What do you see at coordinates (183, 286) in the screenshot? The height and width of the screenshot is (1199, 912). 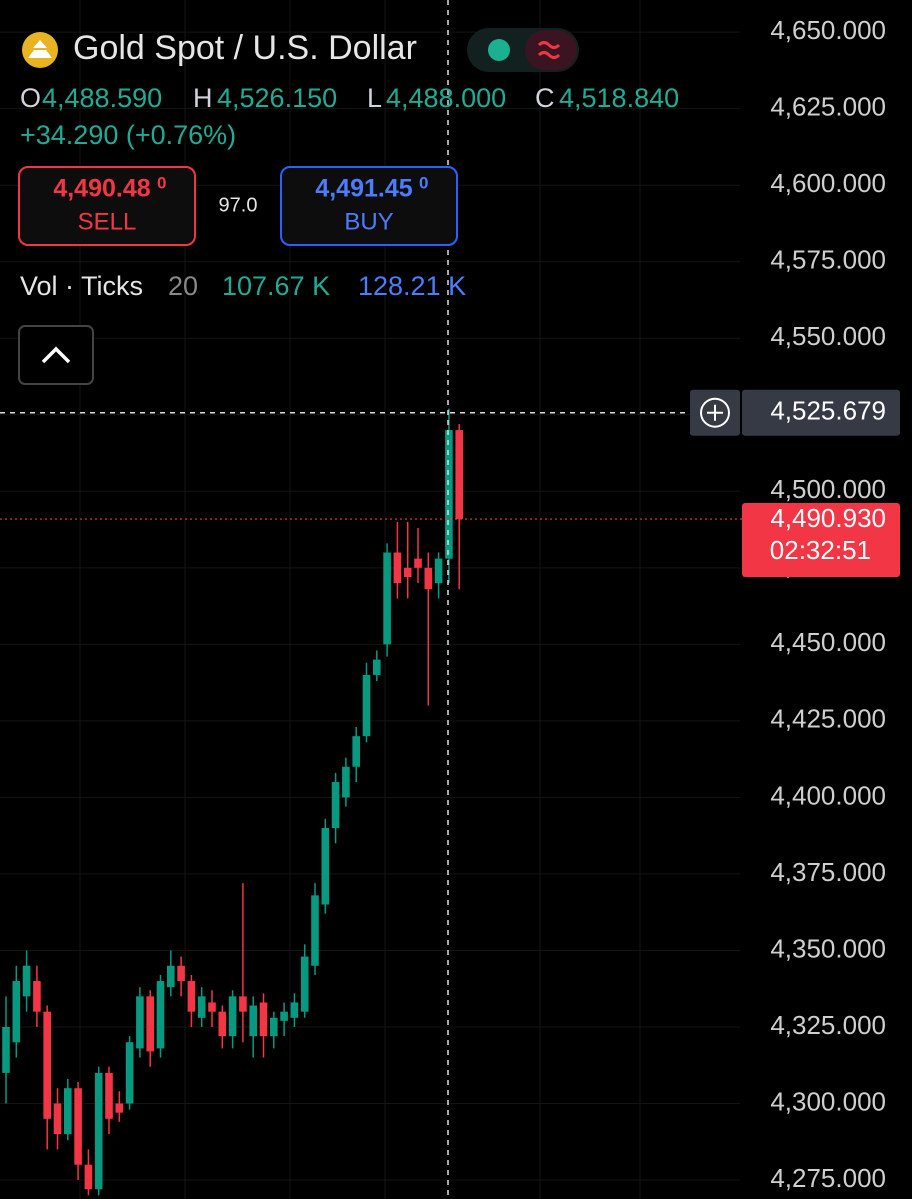 I see `volume-length: 20` at bounding box center [183, 286].